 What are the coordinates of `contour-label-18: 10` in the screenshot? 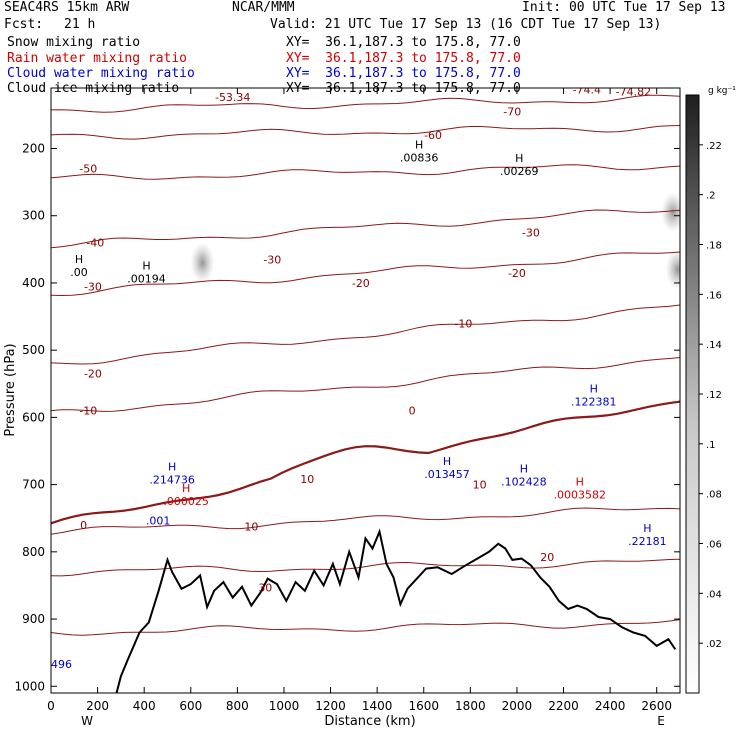 It's located at (251, 526).